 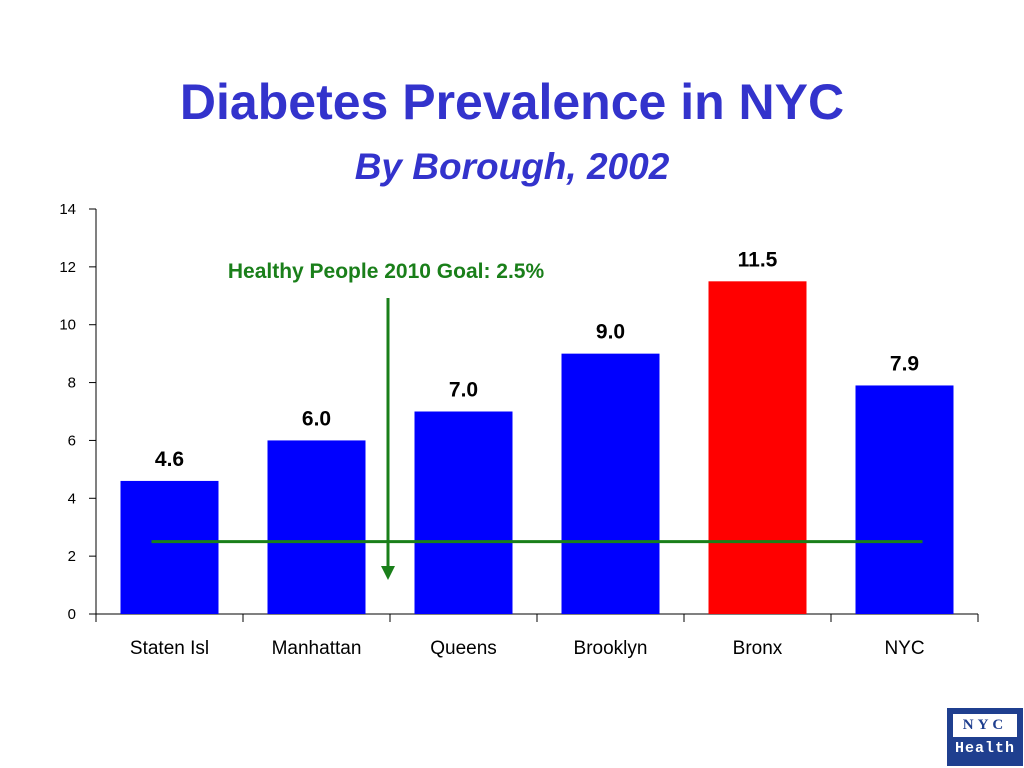 What do you see at coordinates (72, 556) in the screenshot?
I see `y-tick-label: 2` at bounding box center [72, 556].